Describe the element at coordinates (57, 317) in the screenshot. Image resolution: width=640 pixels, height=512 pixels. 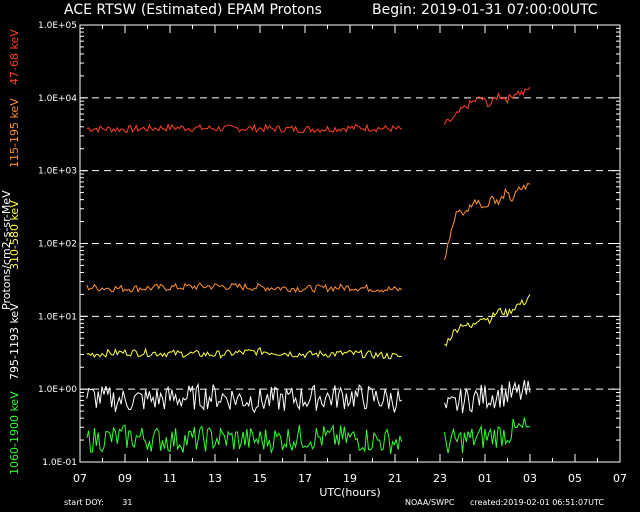
I see `y-tick-label-2: 1.0E+01` at that location.